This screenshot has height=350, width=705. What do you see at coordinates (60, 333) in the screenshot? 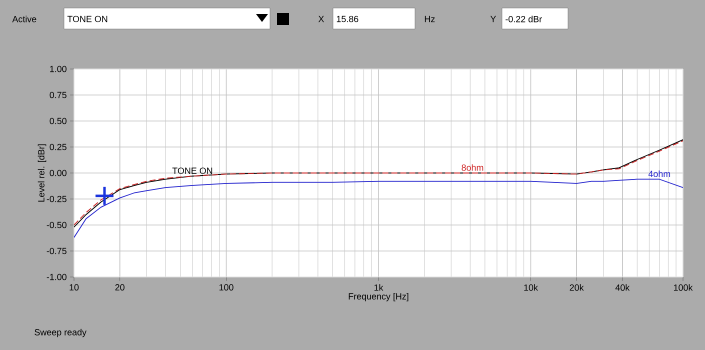
I see `text: Sweep ready` at bounding box center [60, 333].